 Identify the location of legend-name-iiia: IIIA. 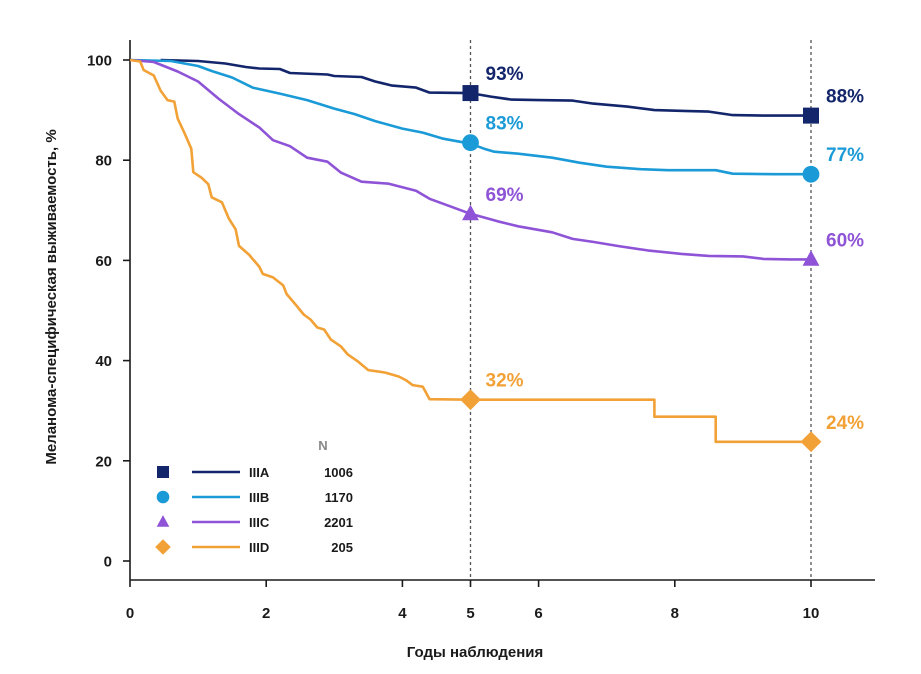
(259, 472).